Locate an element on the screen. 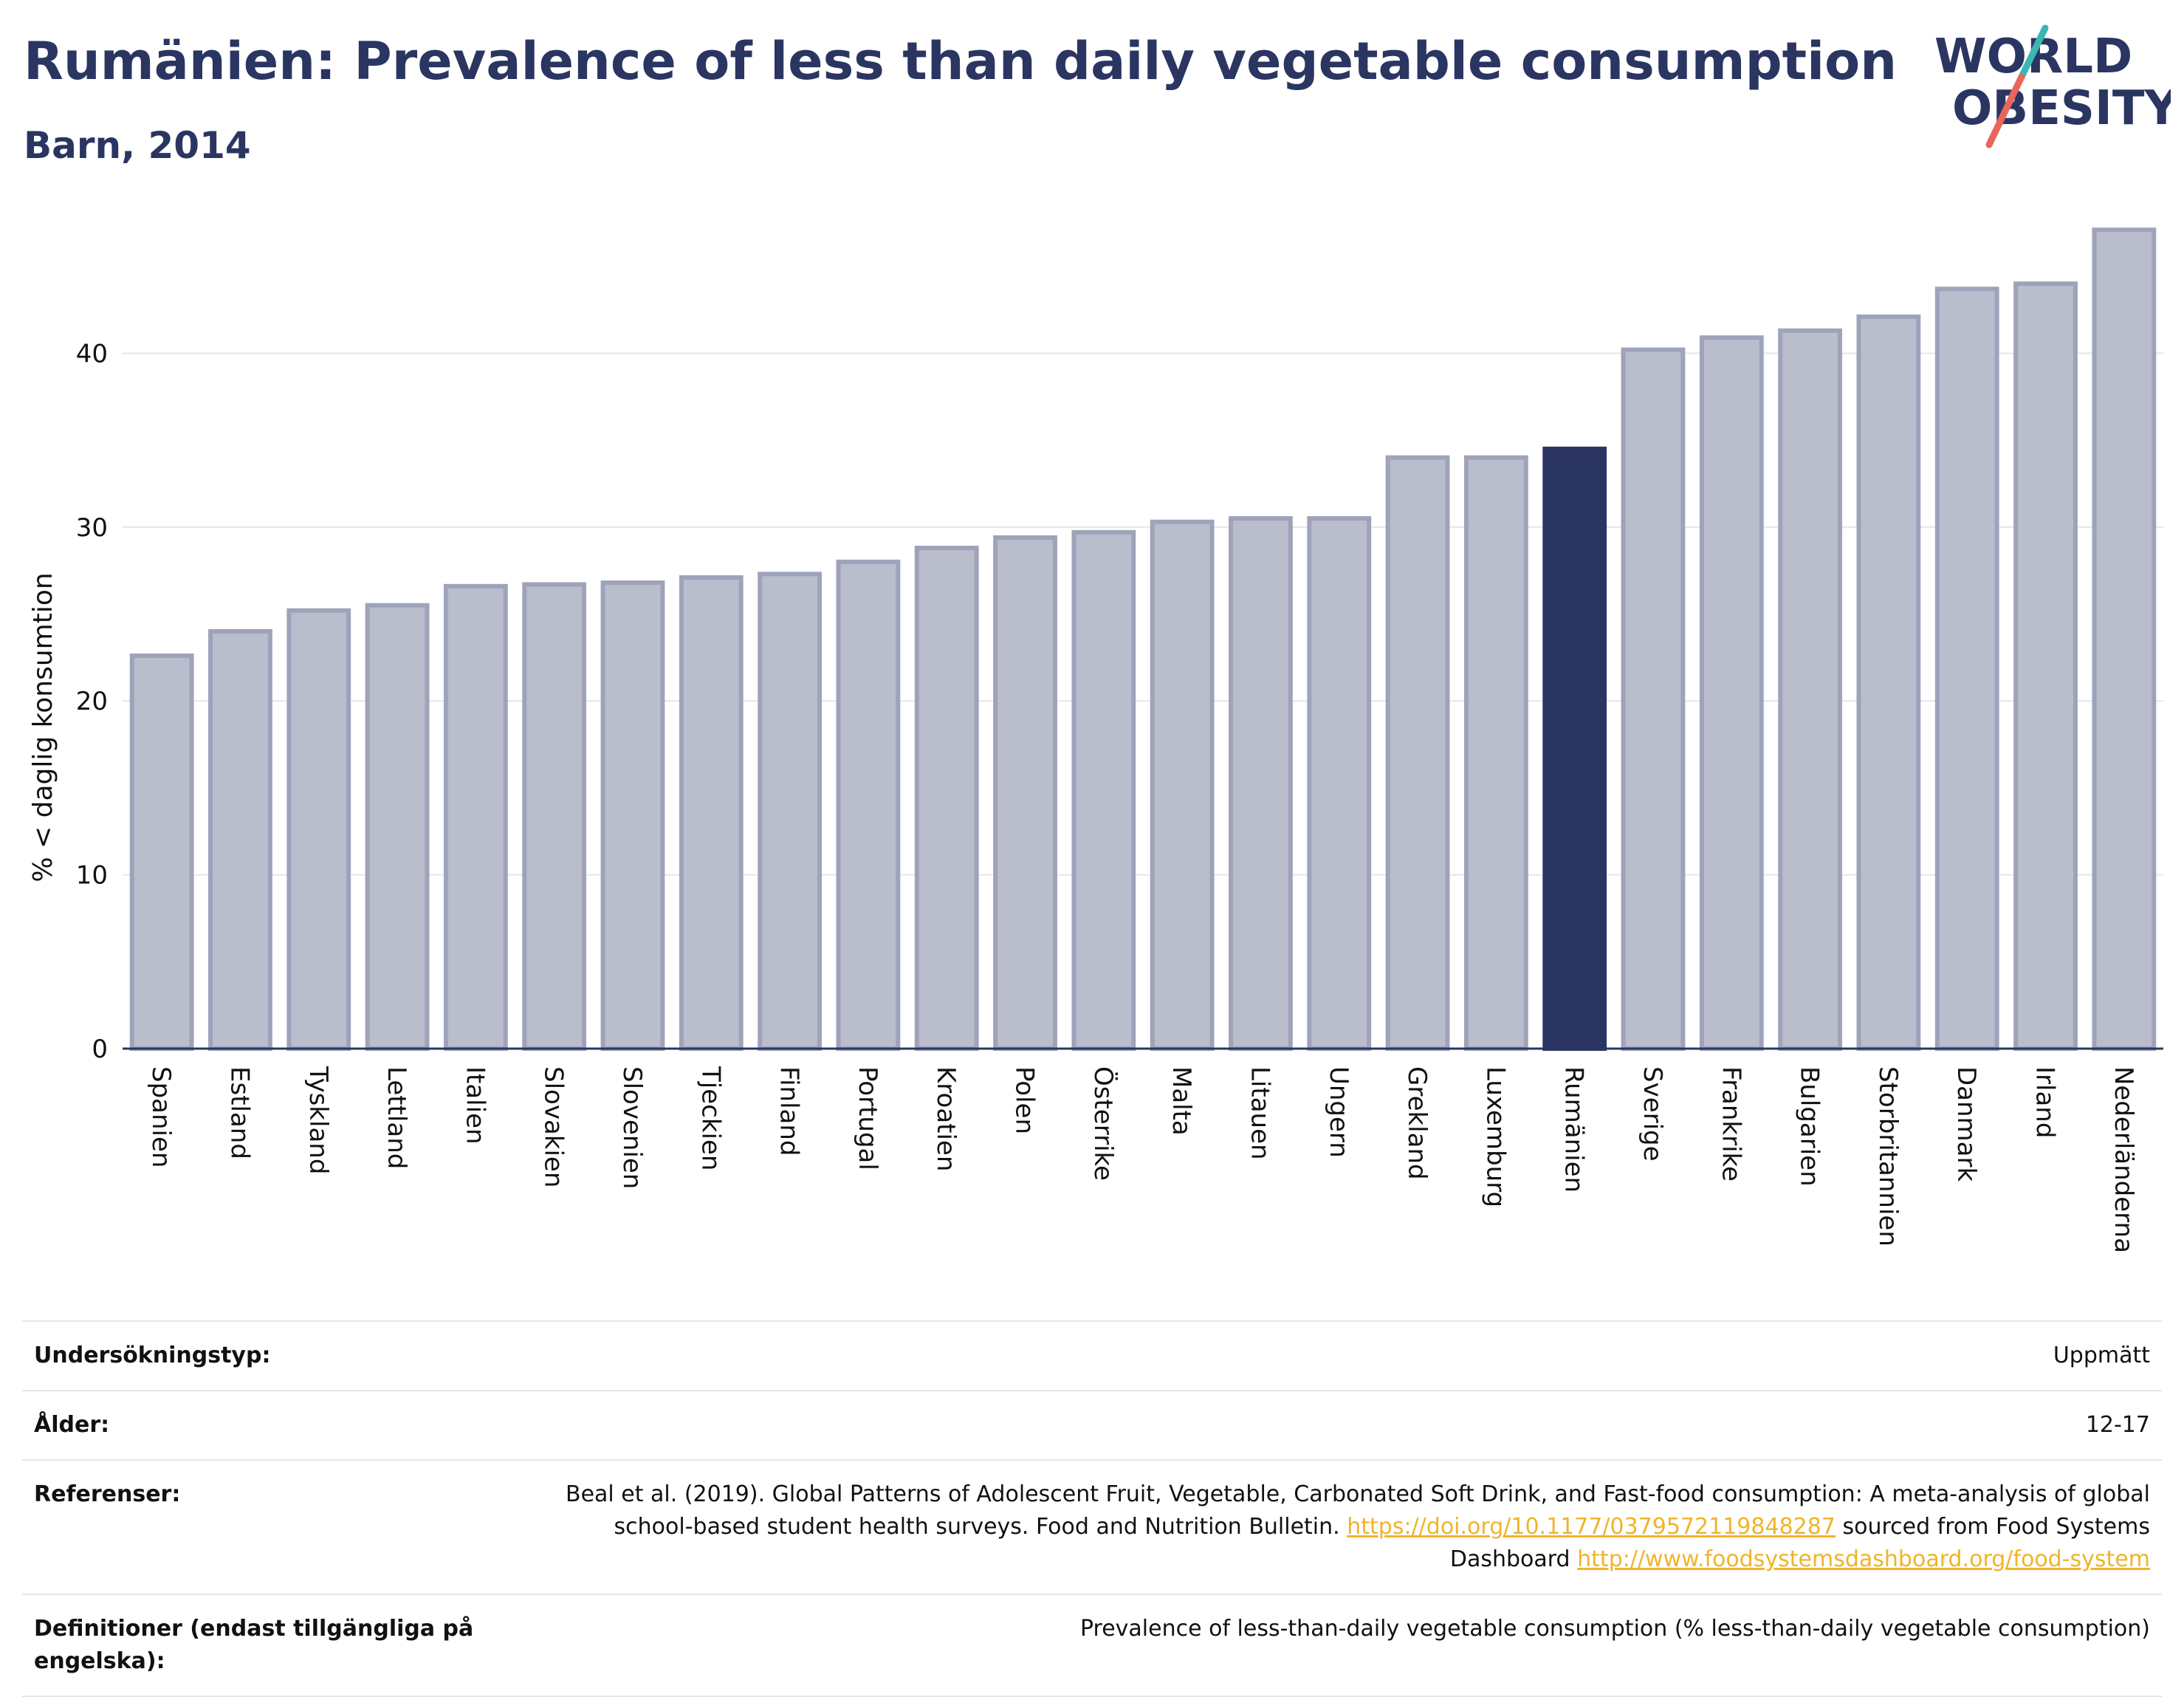 This screenshot has height=1697, width=2184. x-tick-label: Österrike is located at coordinates (1103, 1123).